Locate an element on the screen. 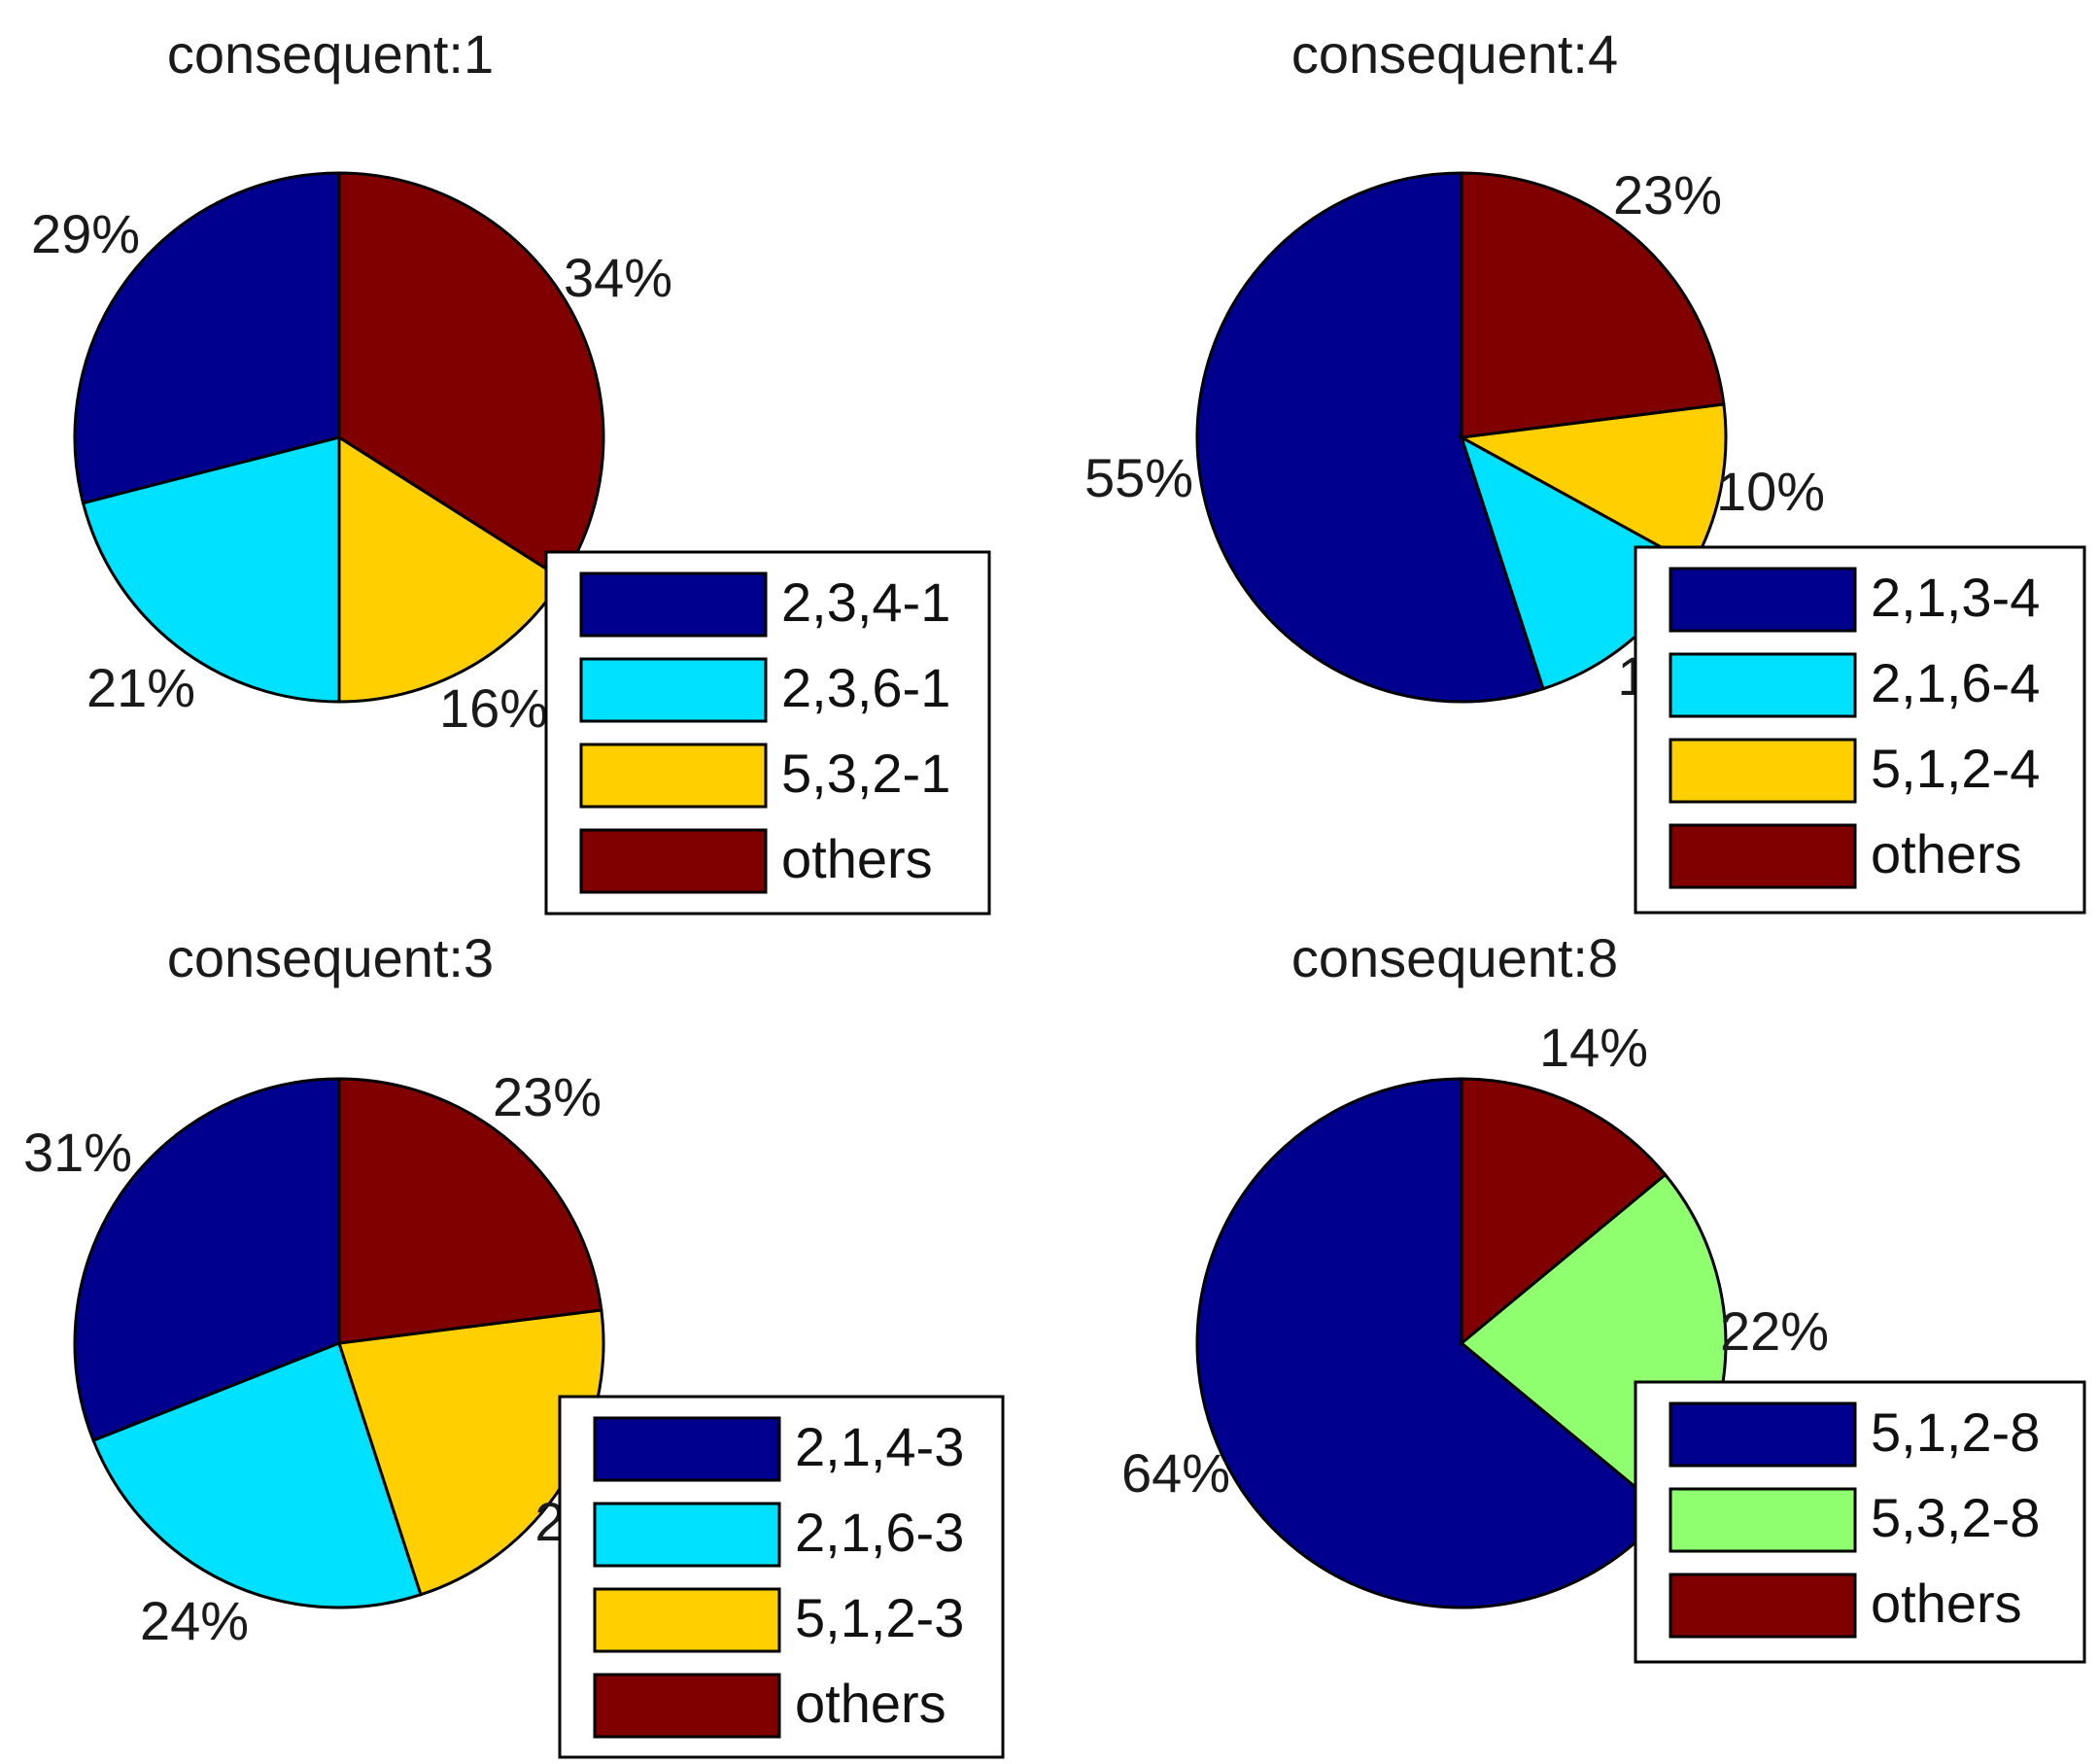 This screenshot has height=1764, width=2099. slice-percent-label: 14% is located at coordinates (1594, 1047).